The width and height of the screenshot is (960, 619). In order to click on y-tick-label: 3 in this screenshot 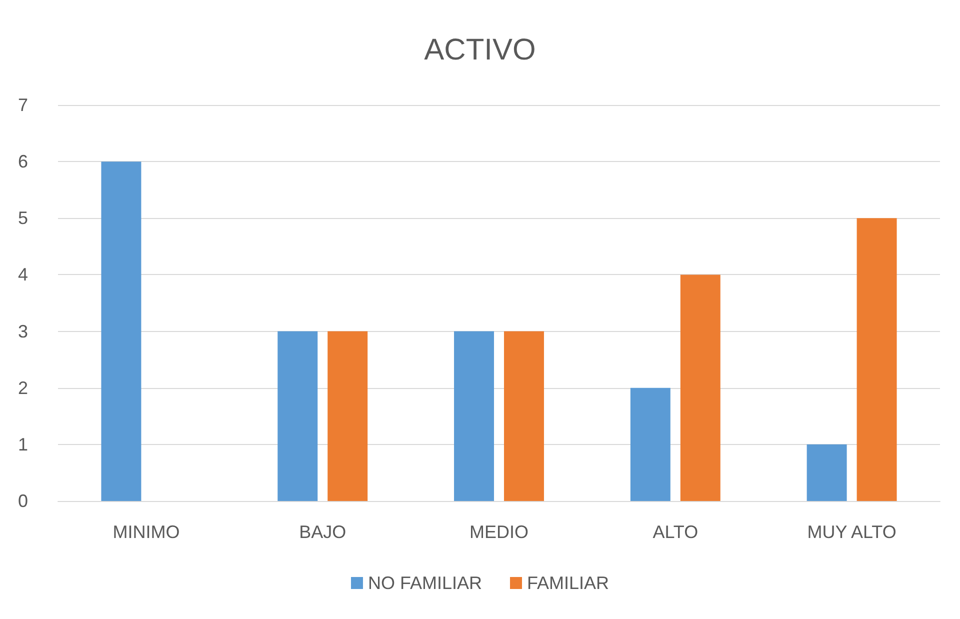, I will do `click(23, 331)`.